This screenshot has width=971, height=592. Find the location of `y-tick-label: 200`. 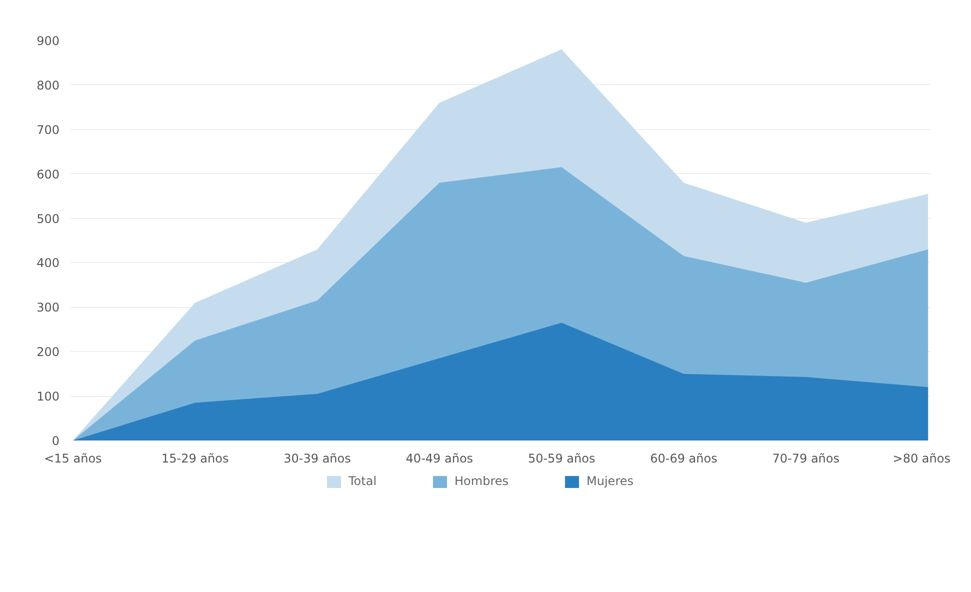

y-tick-label: 200 is located at coordinates (48, 352).